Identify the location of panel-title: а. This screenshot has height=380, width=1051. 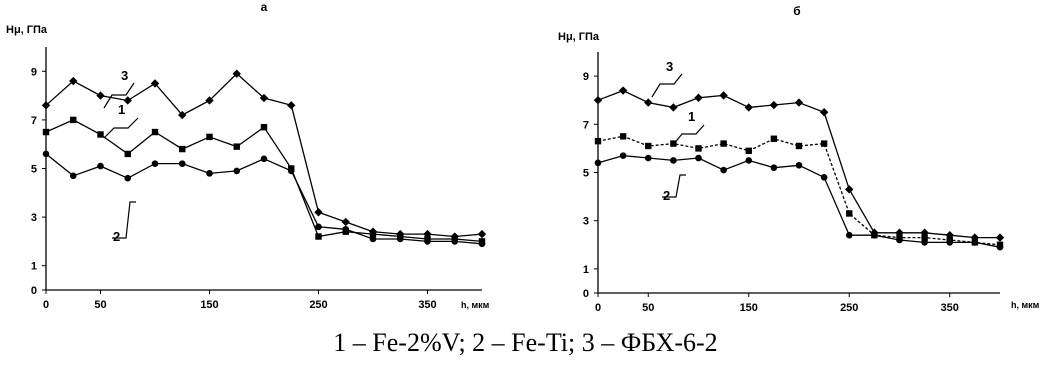
(264, 7).